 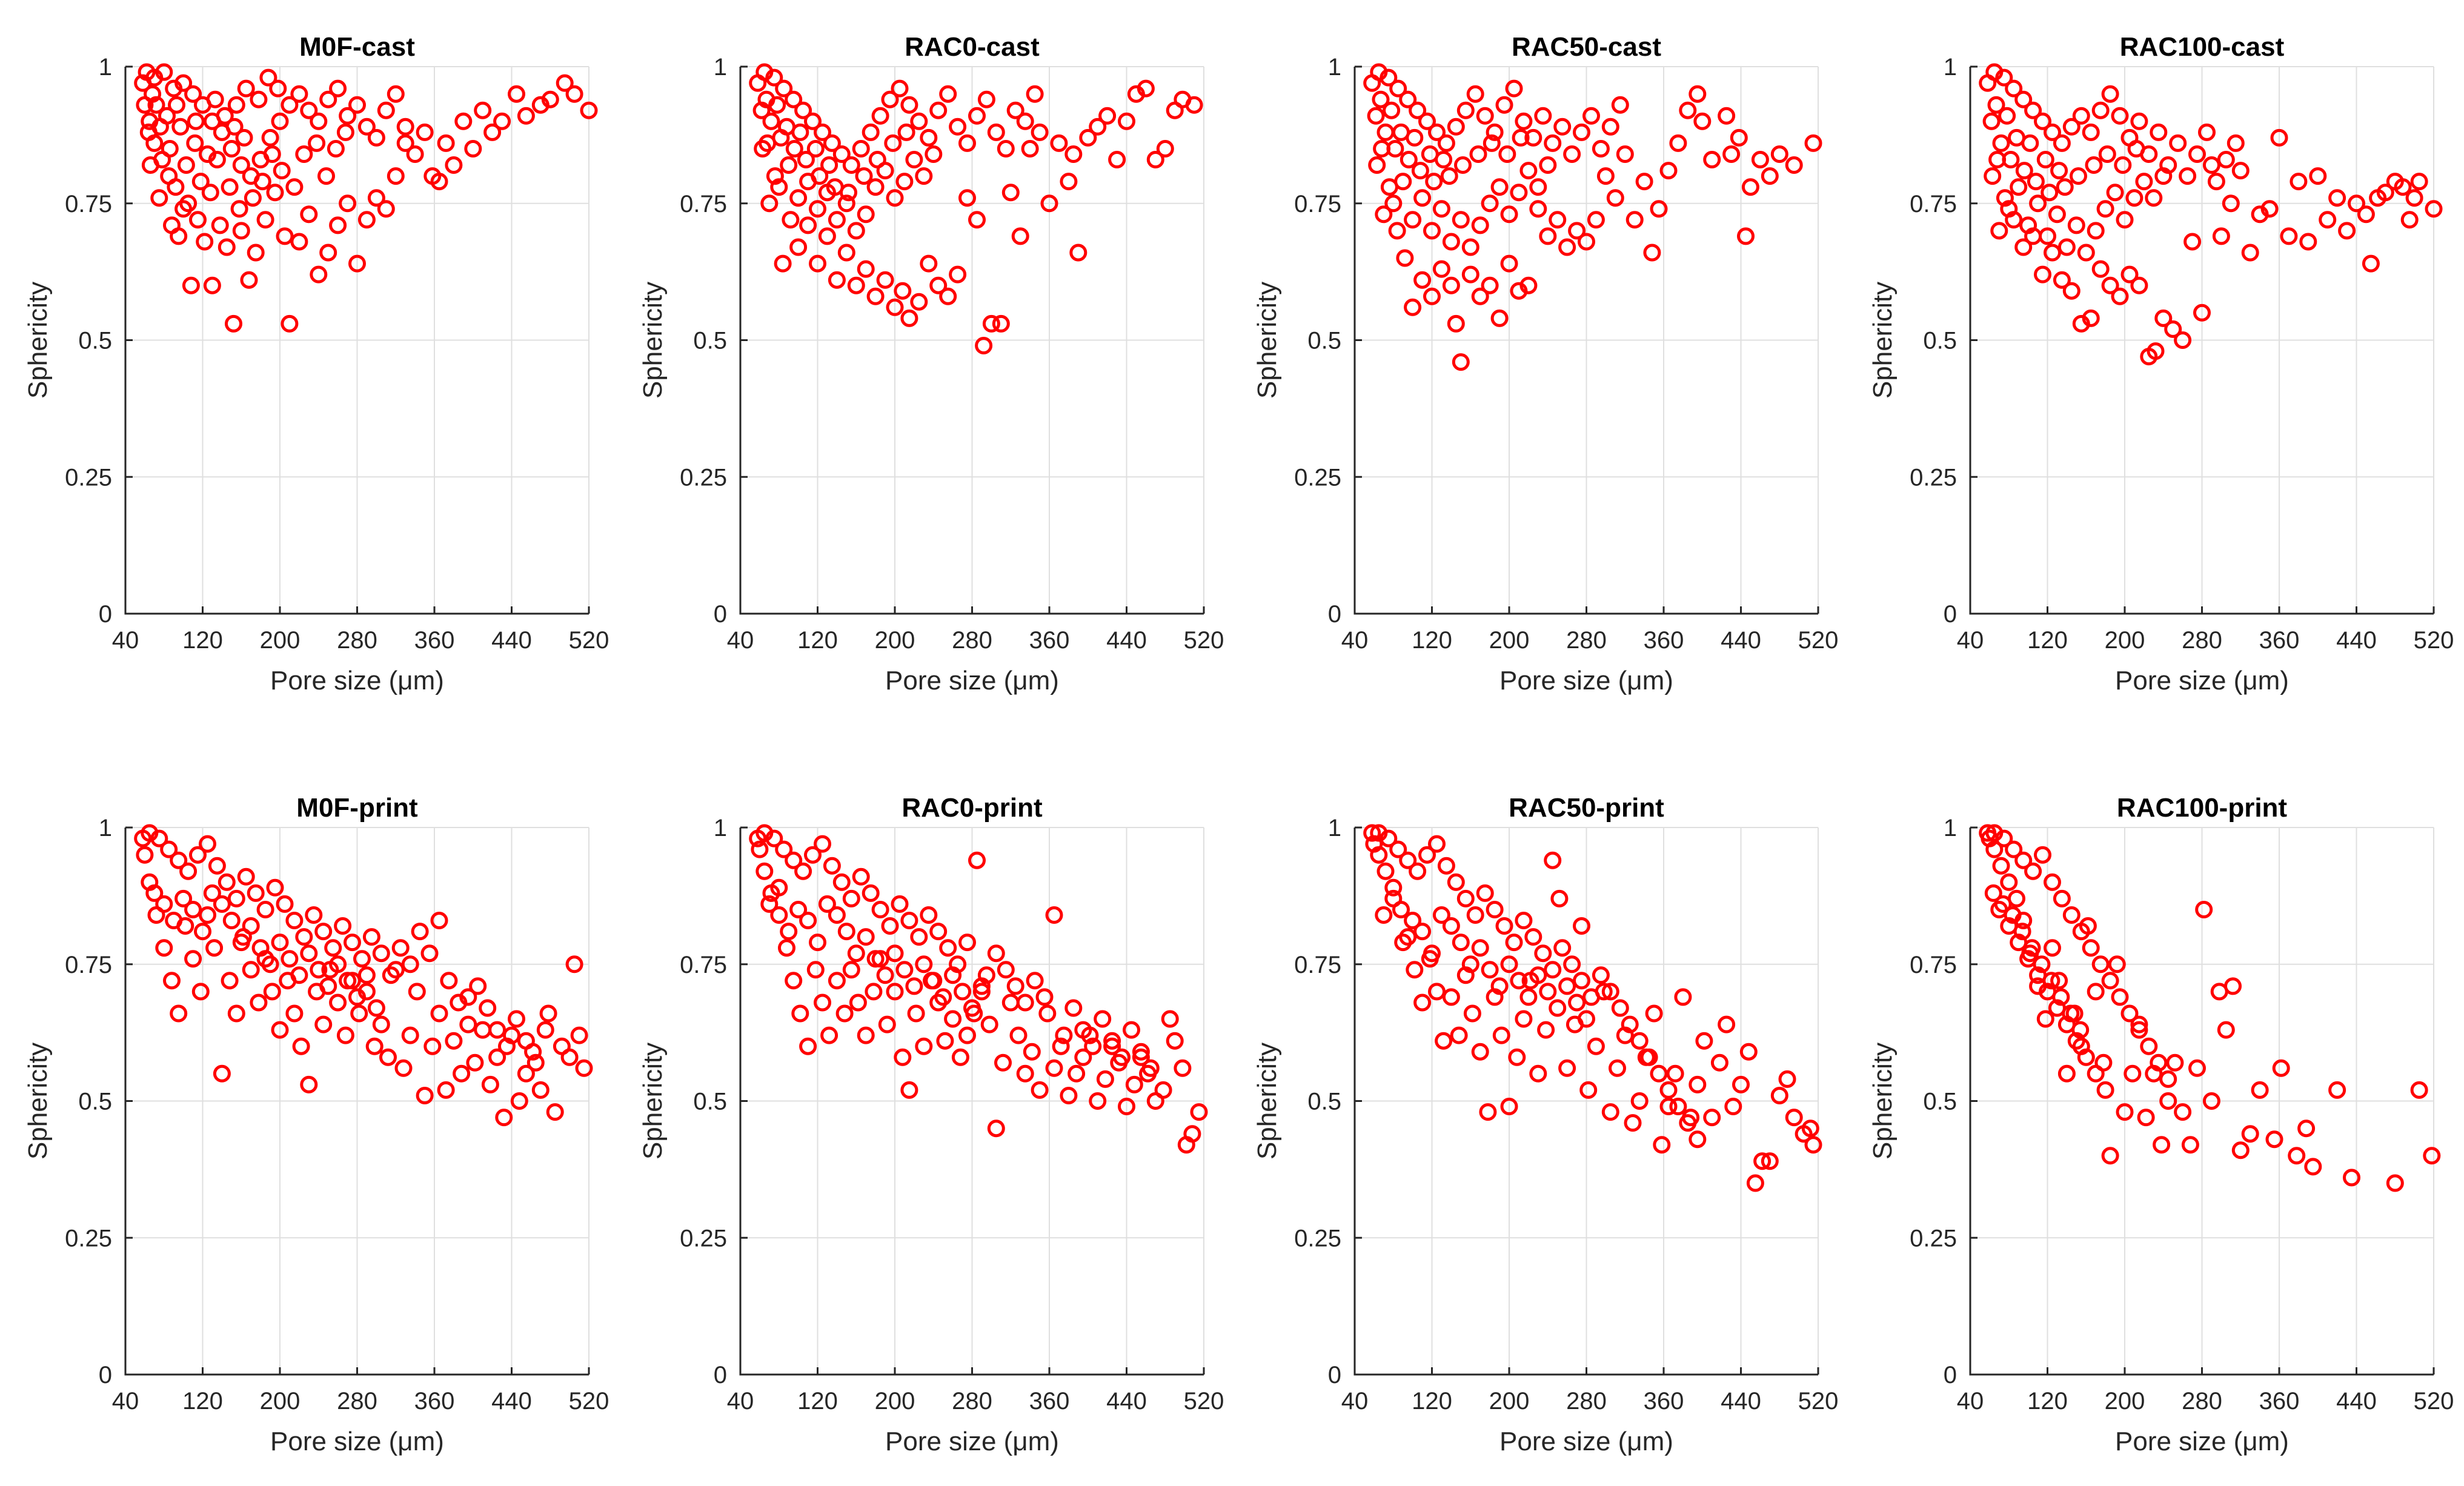 What do you see at coordinates (720, 1375) in the screenshot?
I see `y-tick-label: 0` at bounding box center [720, 1375].